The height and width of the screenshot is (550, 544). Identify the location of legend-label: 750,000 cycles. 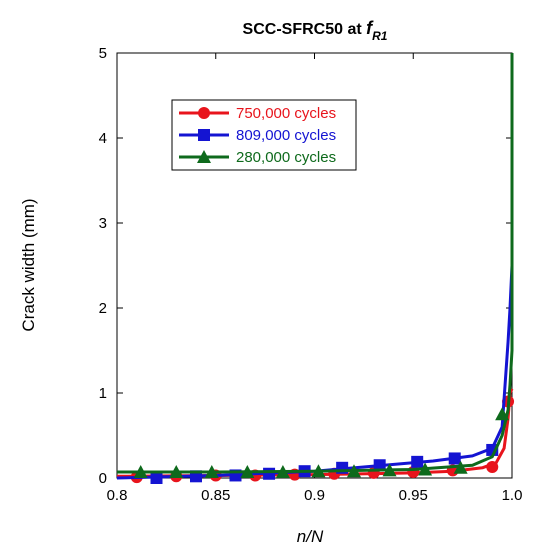
(286, 113).